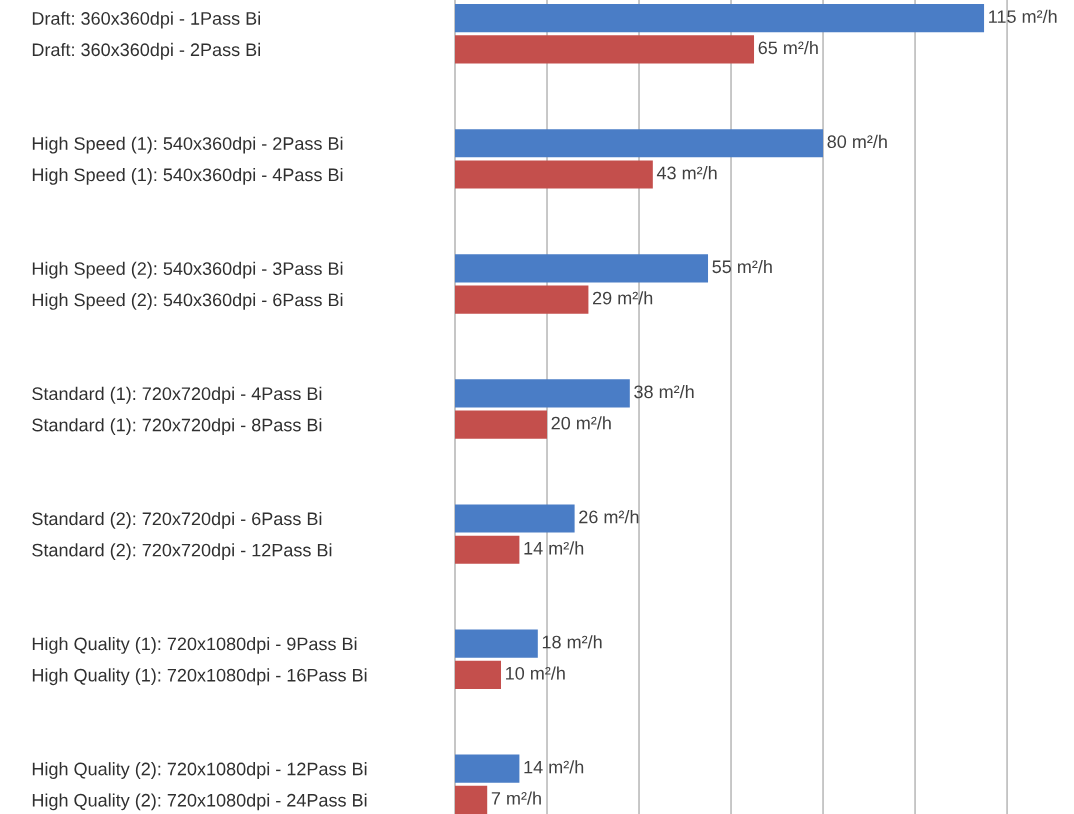 The image size is (1074, 814). Describe the element at coordinates (742, 266) in the screenshot. I see `data-label: 55 m²/h` at that location.